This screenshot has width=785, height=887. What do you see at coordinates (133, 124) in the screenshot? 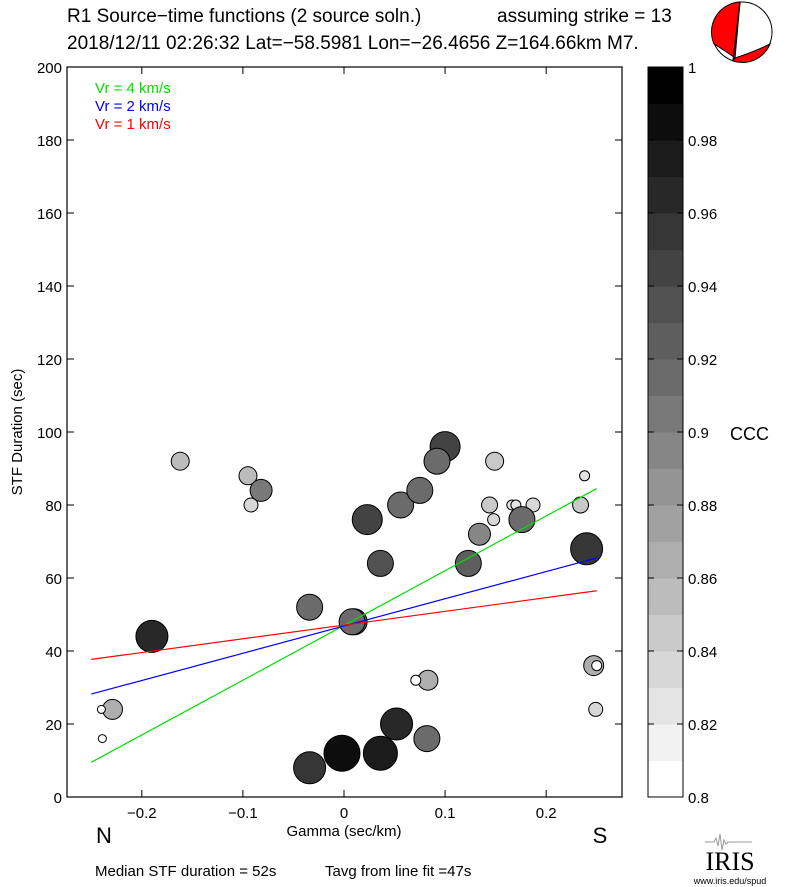
I see `legend-entry: Vr = 1 km/s` at bounding box center [133, 124].